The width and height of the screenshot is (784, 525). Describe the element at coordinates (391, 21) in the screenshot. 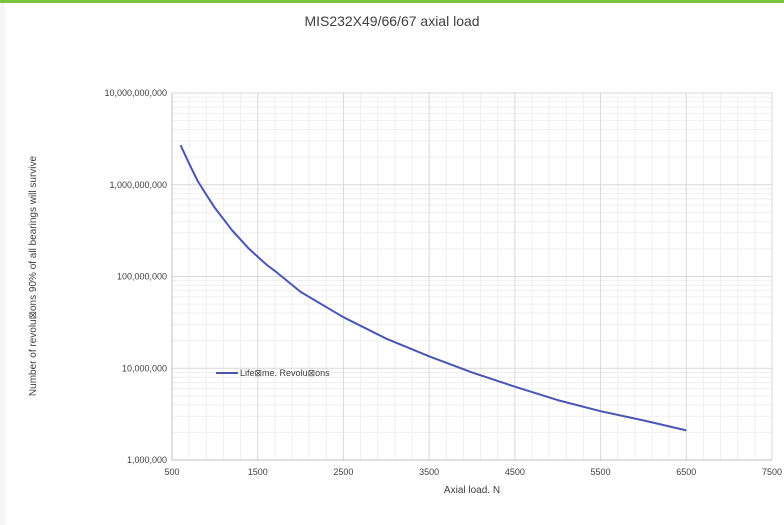

I see `chart-title: MIS232X49/66/67 axial load` at that location.